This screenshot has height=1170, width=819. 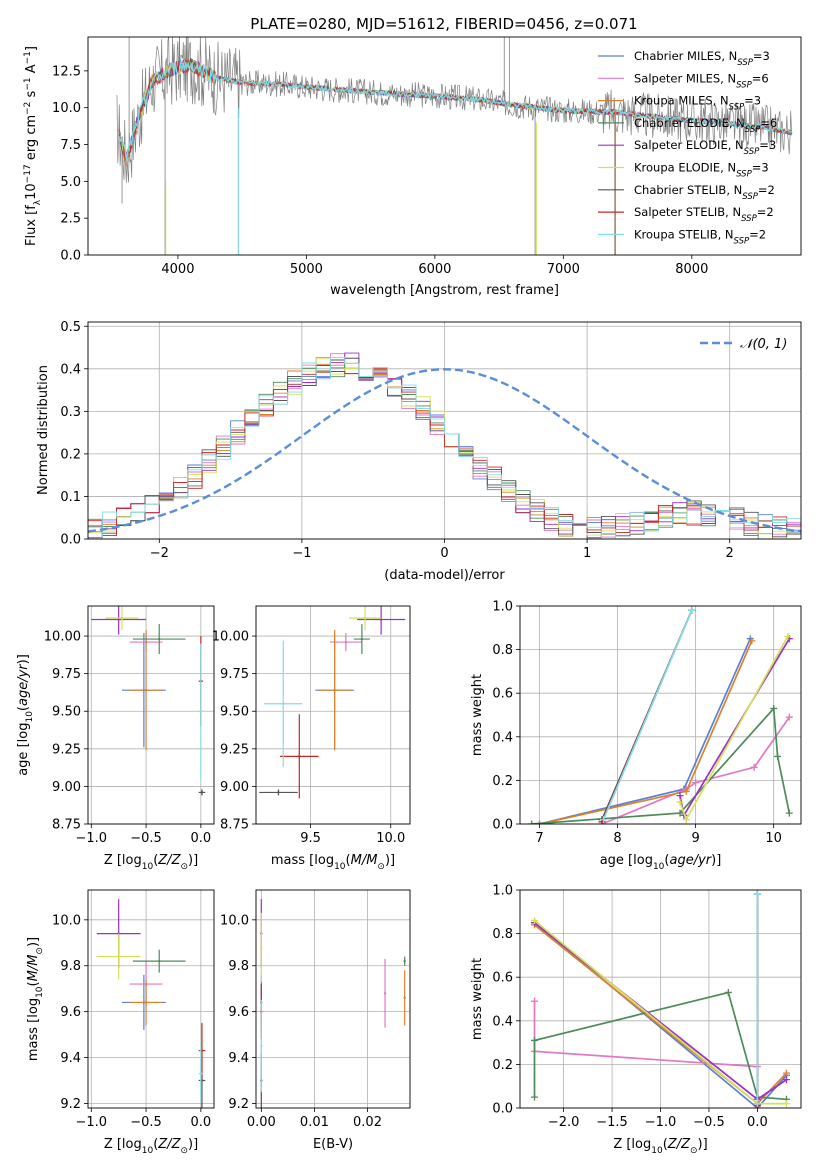 I want to click on y-tick-label: 0.6, so click(x=502, y=978).